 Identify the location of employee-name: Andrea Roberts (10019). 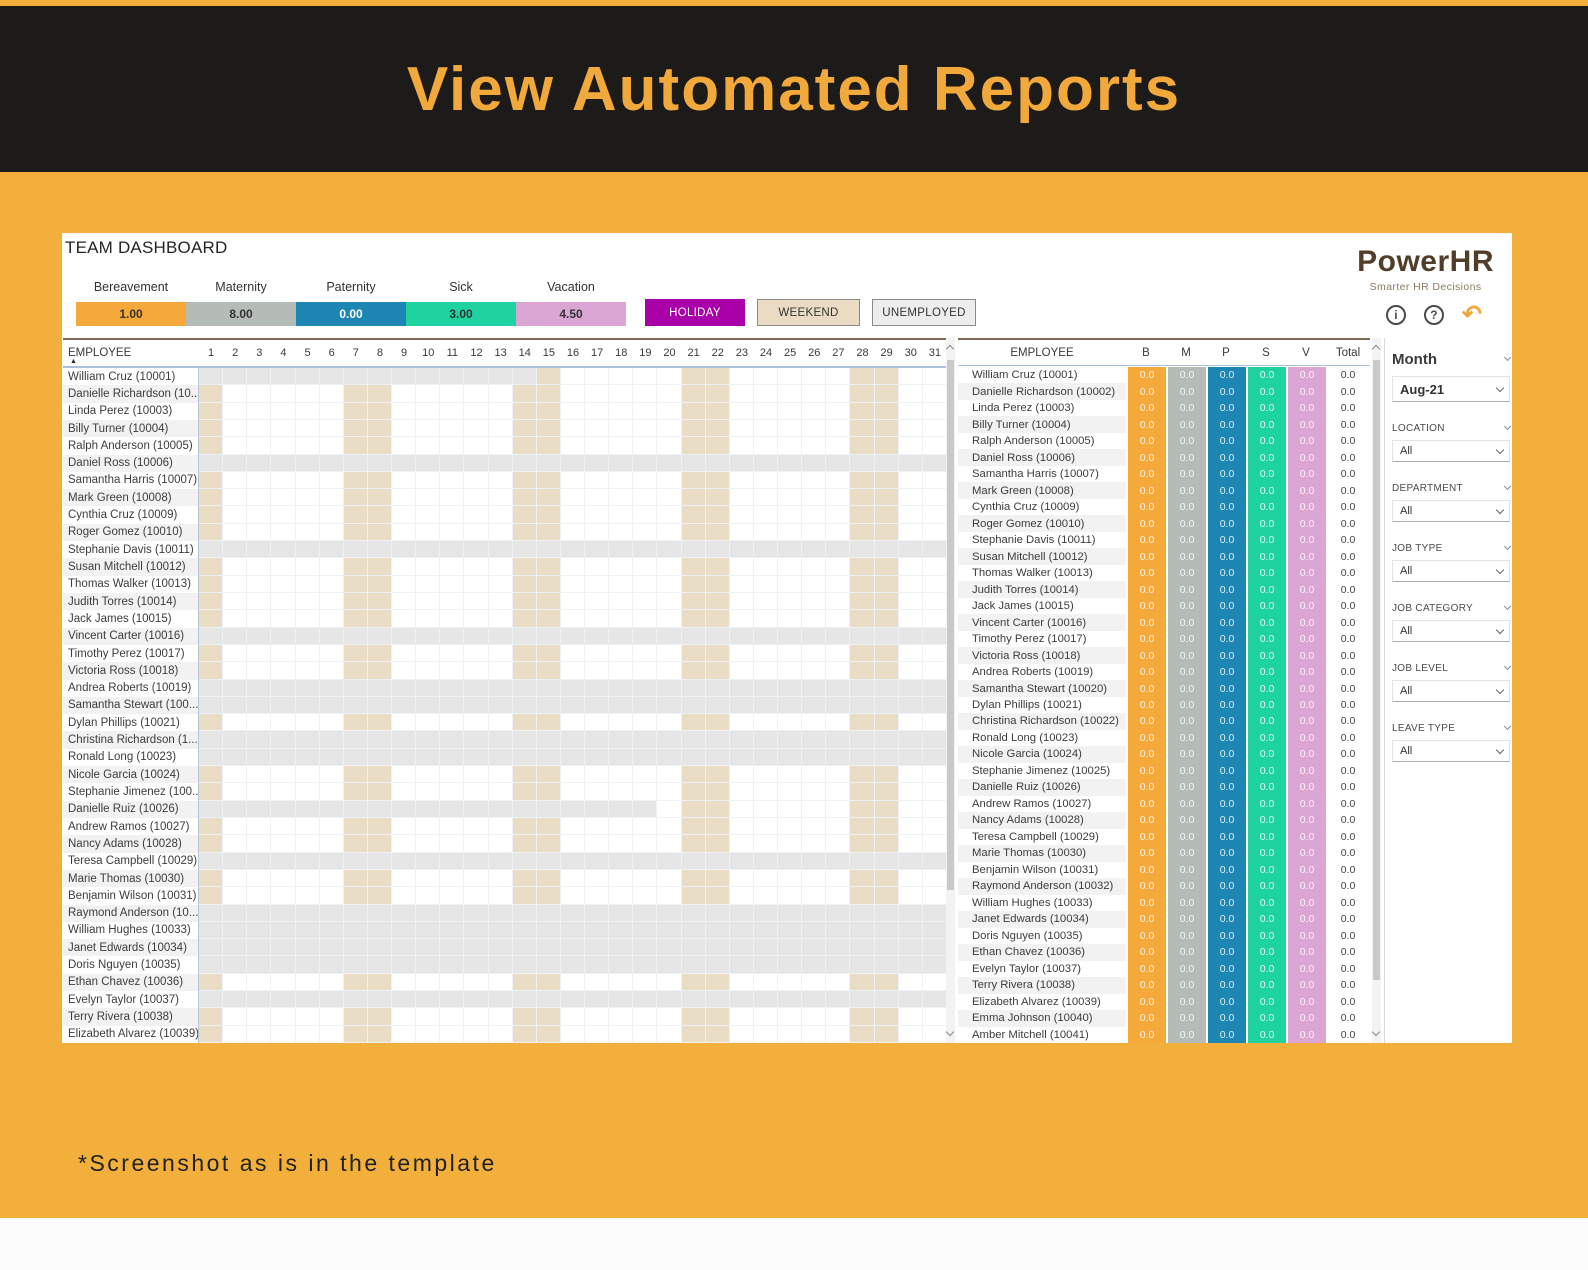
(131, 688).